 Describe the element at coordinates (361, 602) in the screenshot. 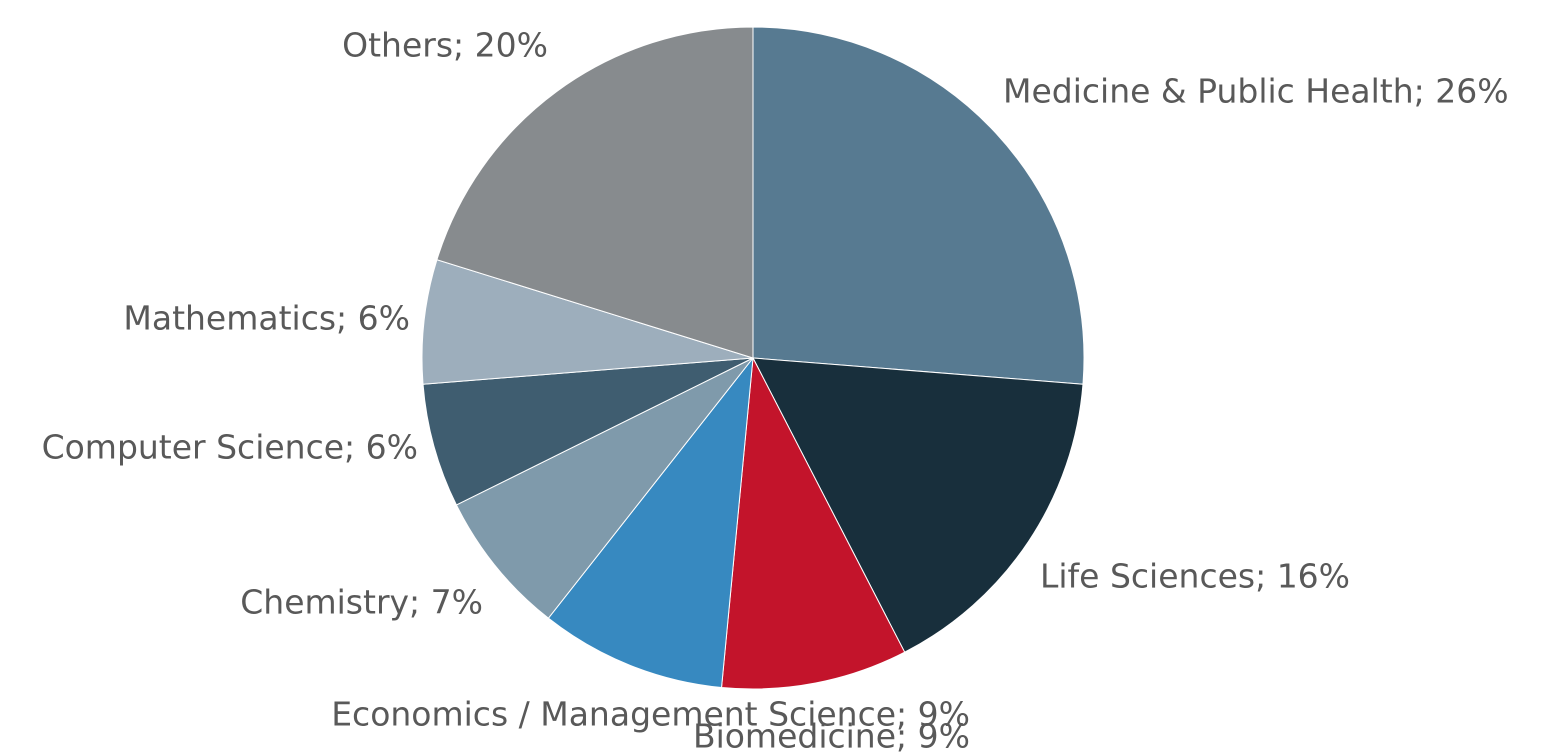

I see `slice-label: Chemistry; 7%` at that location.